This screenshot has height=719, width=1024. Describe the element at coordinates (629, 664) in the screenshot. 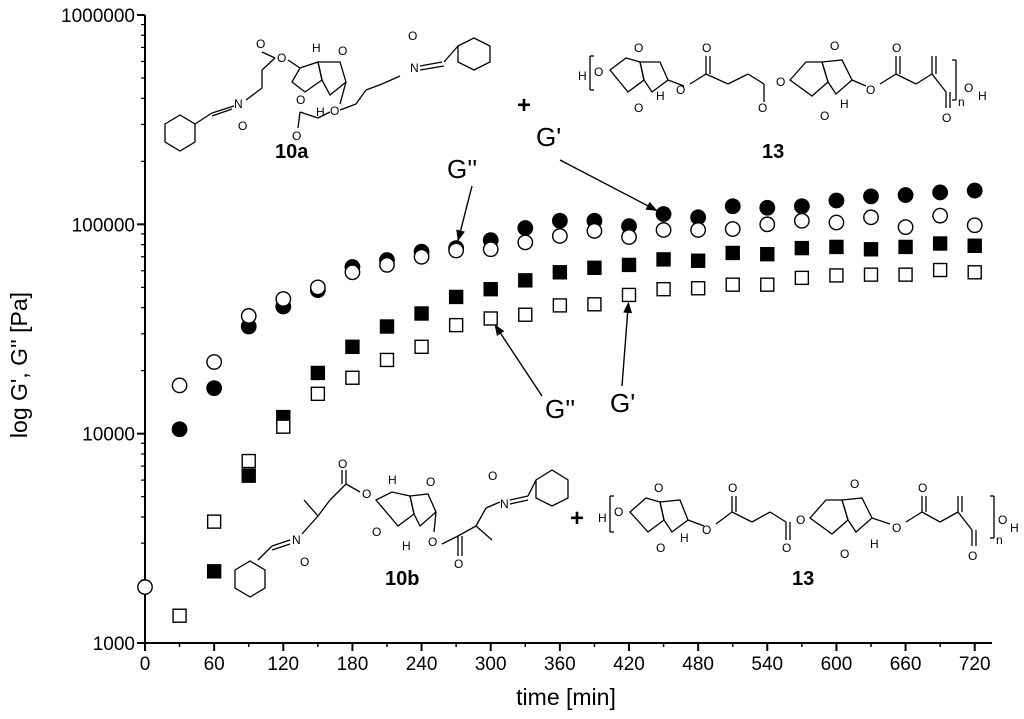

I see `x-tick-label: 420` at that location.